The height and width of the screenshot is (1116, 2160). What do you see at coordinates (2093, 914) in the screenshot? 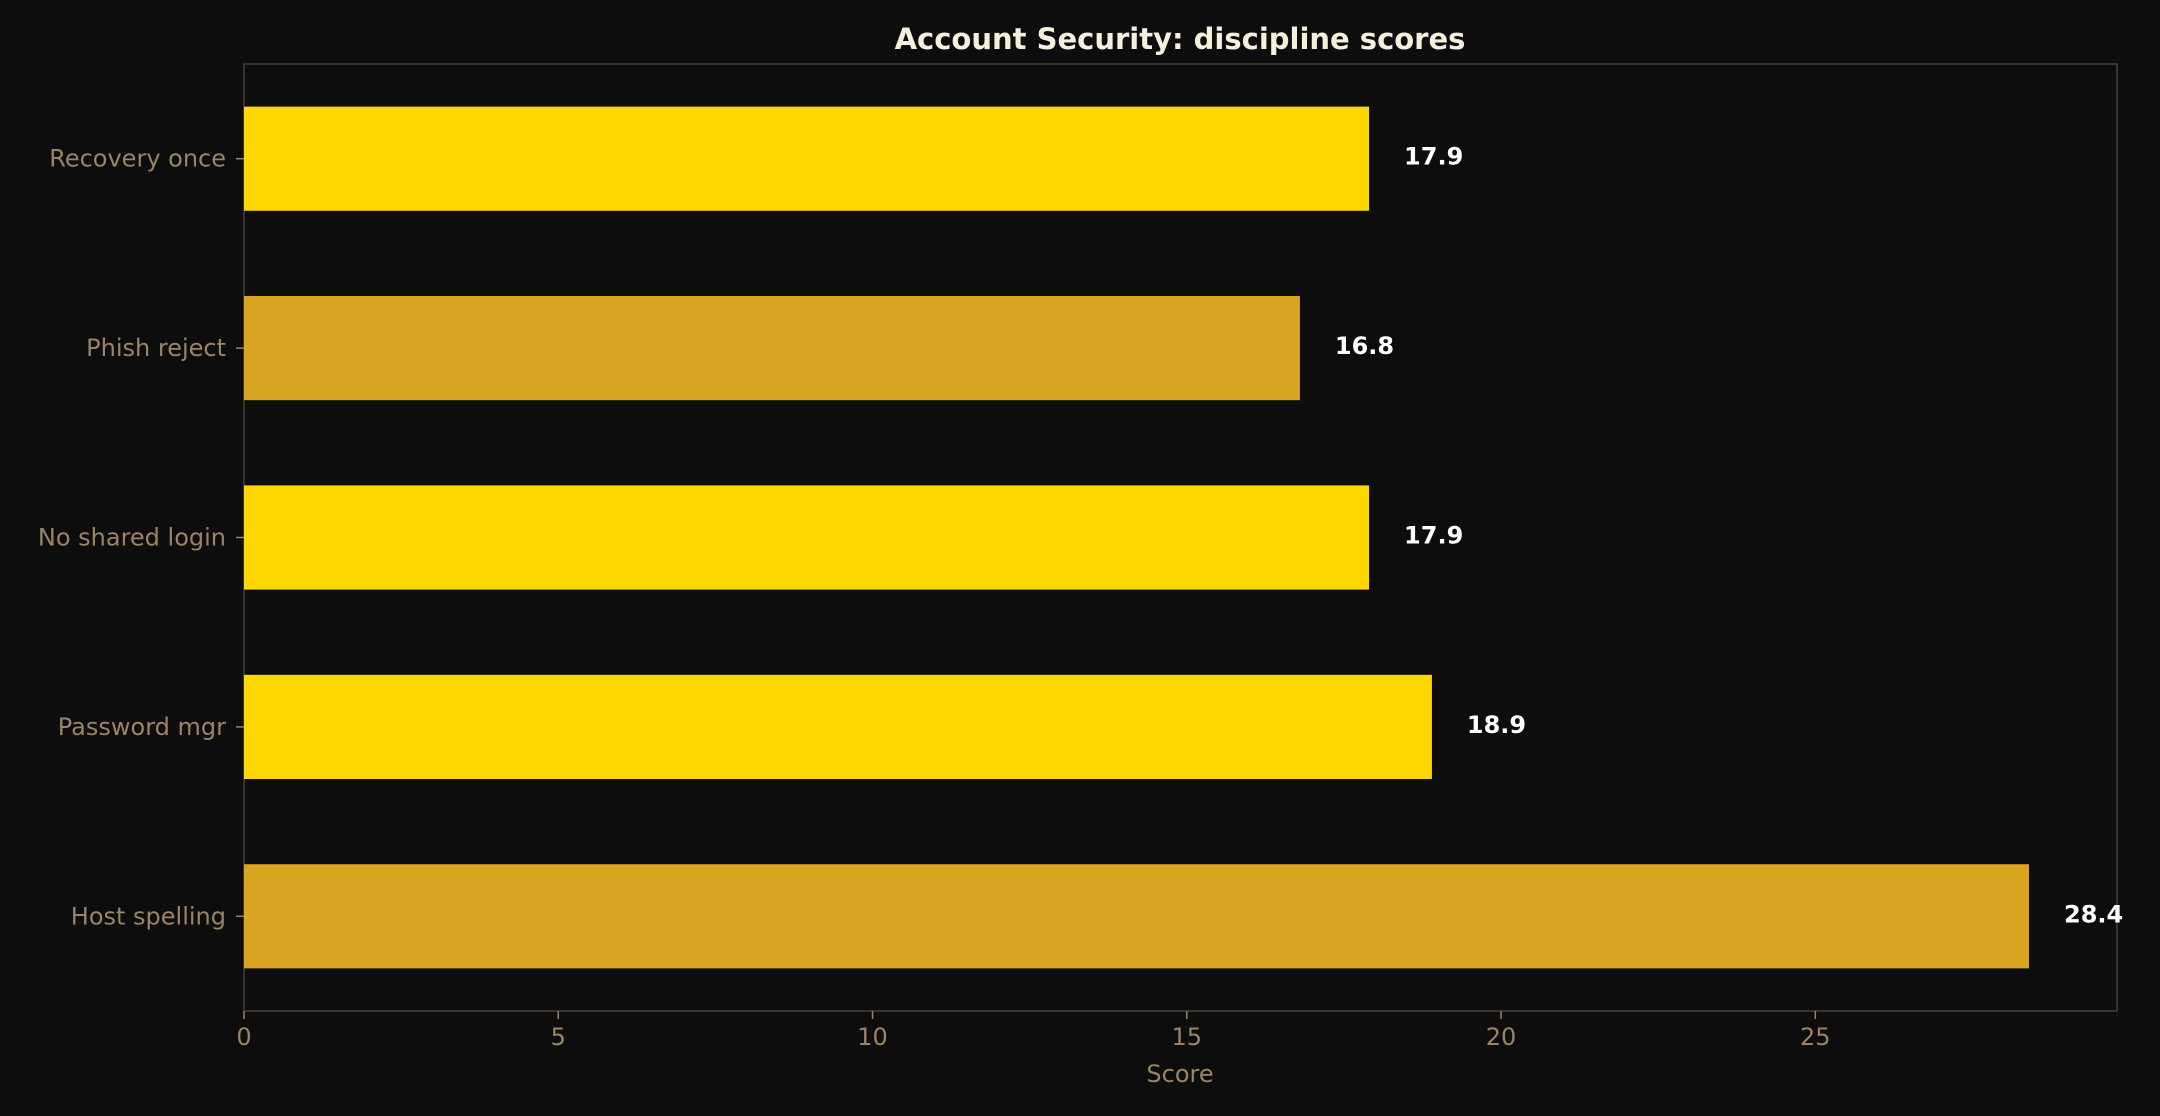
I see `value-label: 28.4` at bounding box center [2093, 914].